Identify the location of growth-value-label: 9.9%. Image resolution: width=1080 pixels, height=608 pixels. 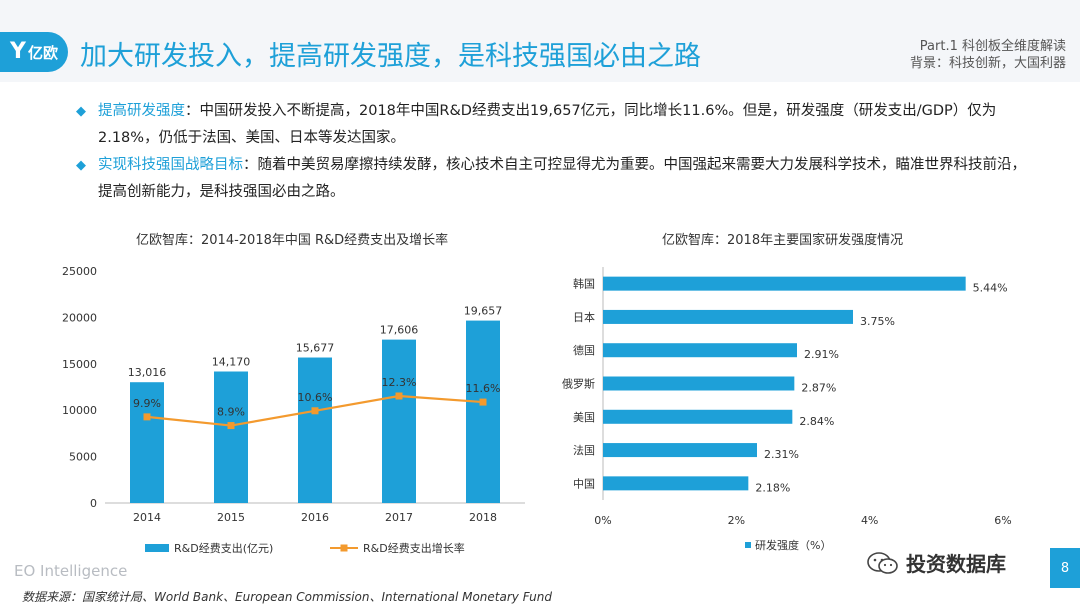
(147, 403).